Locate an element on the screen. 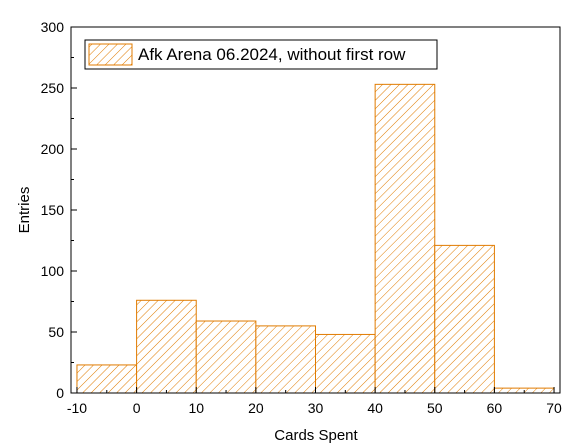 The image size is (587, 448). x-tick-labels: -10 0 10 20 30 40 50 60 70 is located at coordinates (314, 408).